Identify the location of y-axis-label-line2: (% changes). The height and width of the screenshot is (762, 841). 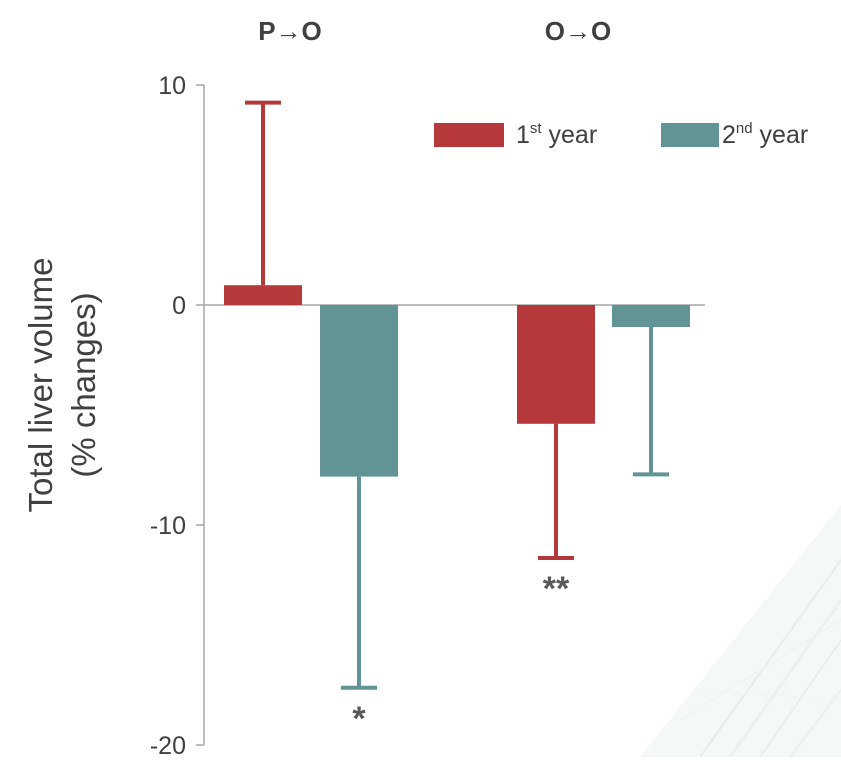
(83, 384).